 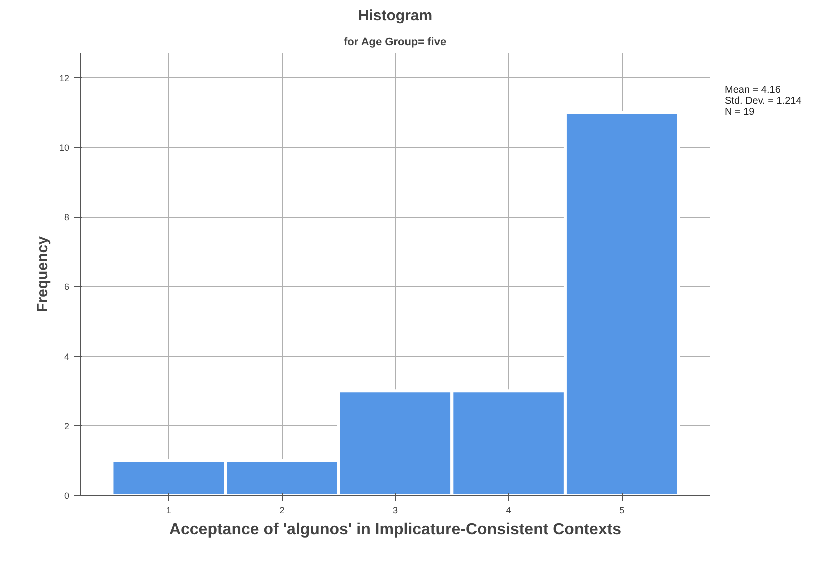 What do you see at coordinates (64, 78) in the screenshot?
I see `y-tick-label: 12` at bounding box center [64, 78].